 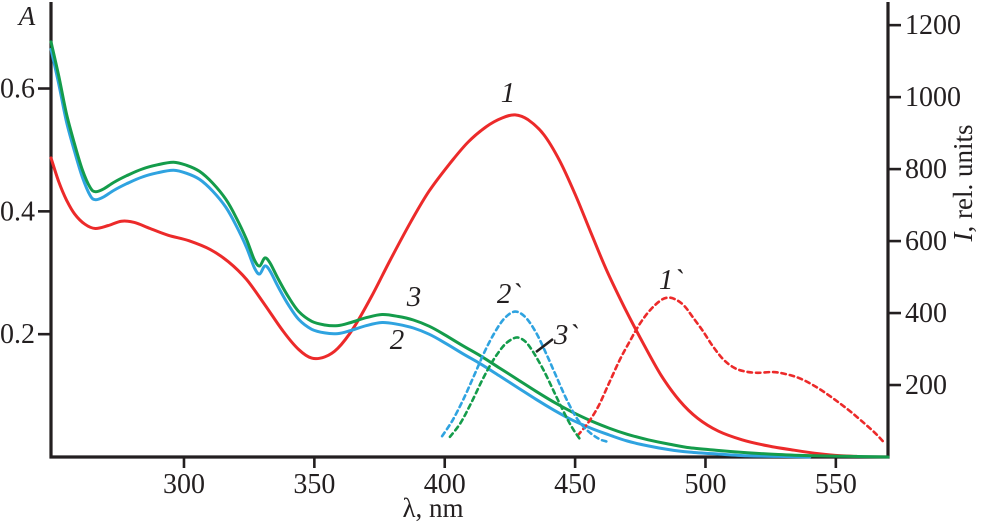 I want to click on y-right-tick-label-1000: 1000, so click(x=933, y=97).